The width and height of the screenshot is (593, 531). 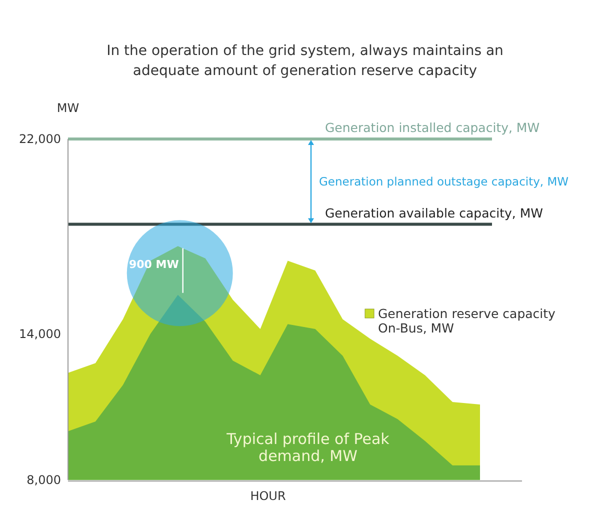 What do you see at coordinates (432, 127) in the screenshot?
I see `ref-line-label: Generation installed capacity, MW` at bounding box center [432, 127].